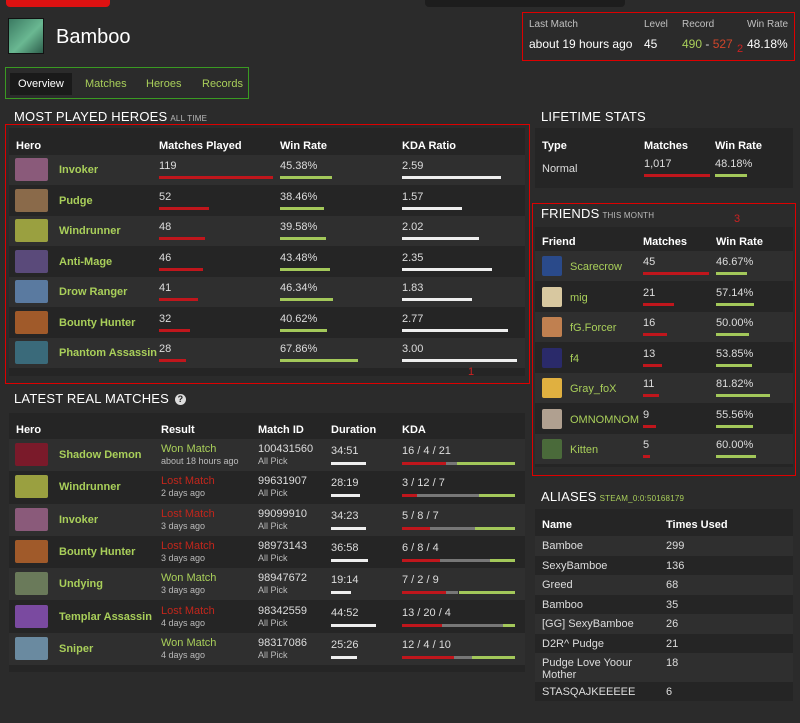 The width and height of the screenshot is (800, 723). I want to click on friend-name-link: mig, so click(579, 297).